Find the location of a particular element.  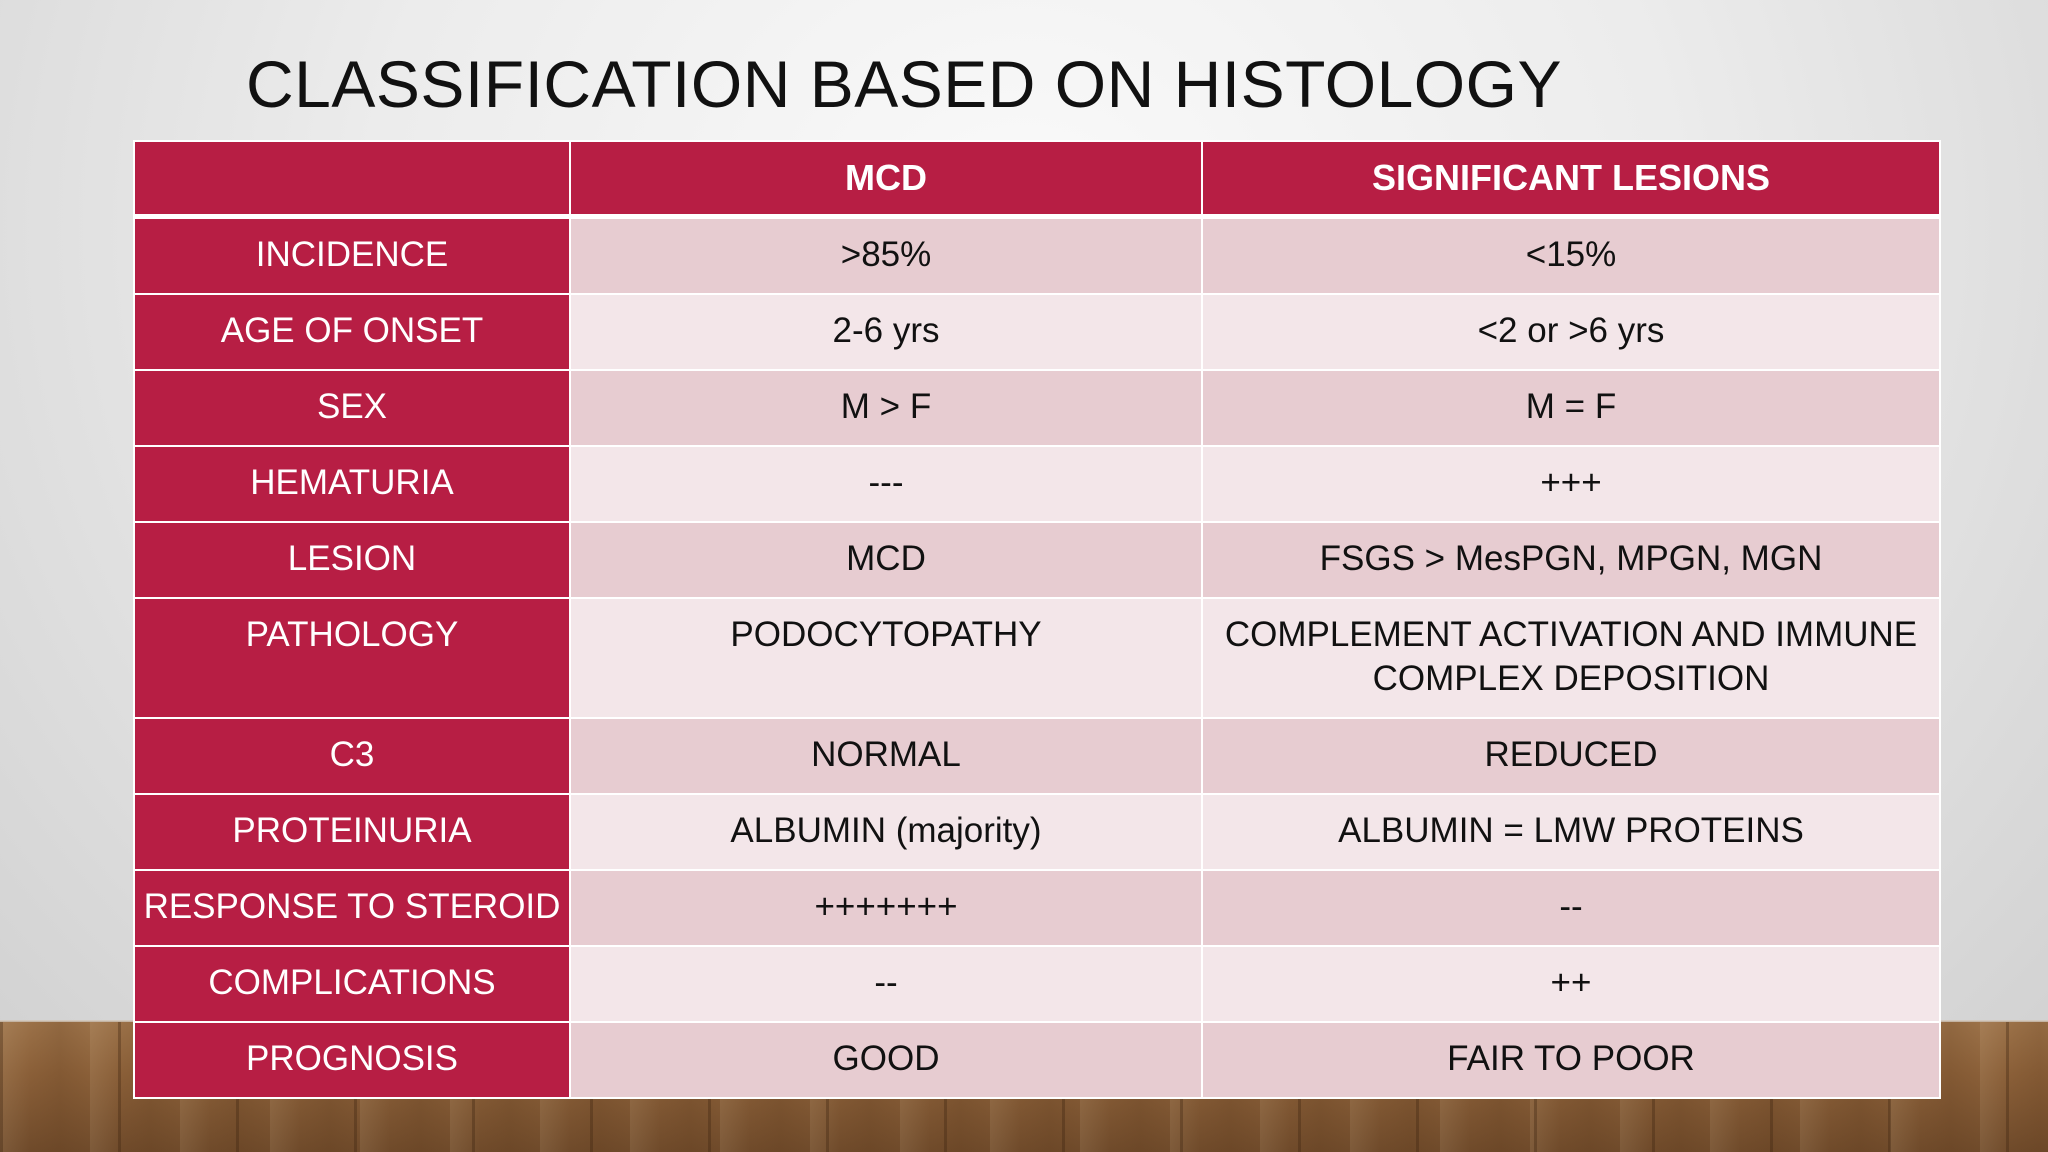

table-row: PROGNOSIS GOOD FAIR TO POOR is located at coordinates (1037, 1060).